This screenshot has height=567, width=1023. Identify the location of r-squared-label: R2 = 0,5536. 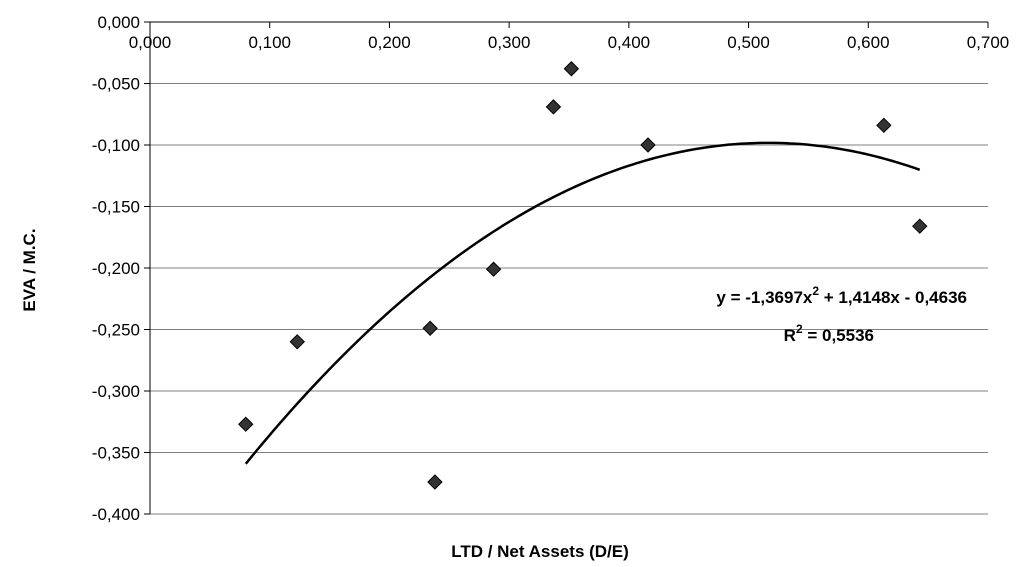
(829, 333).